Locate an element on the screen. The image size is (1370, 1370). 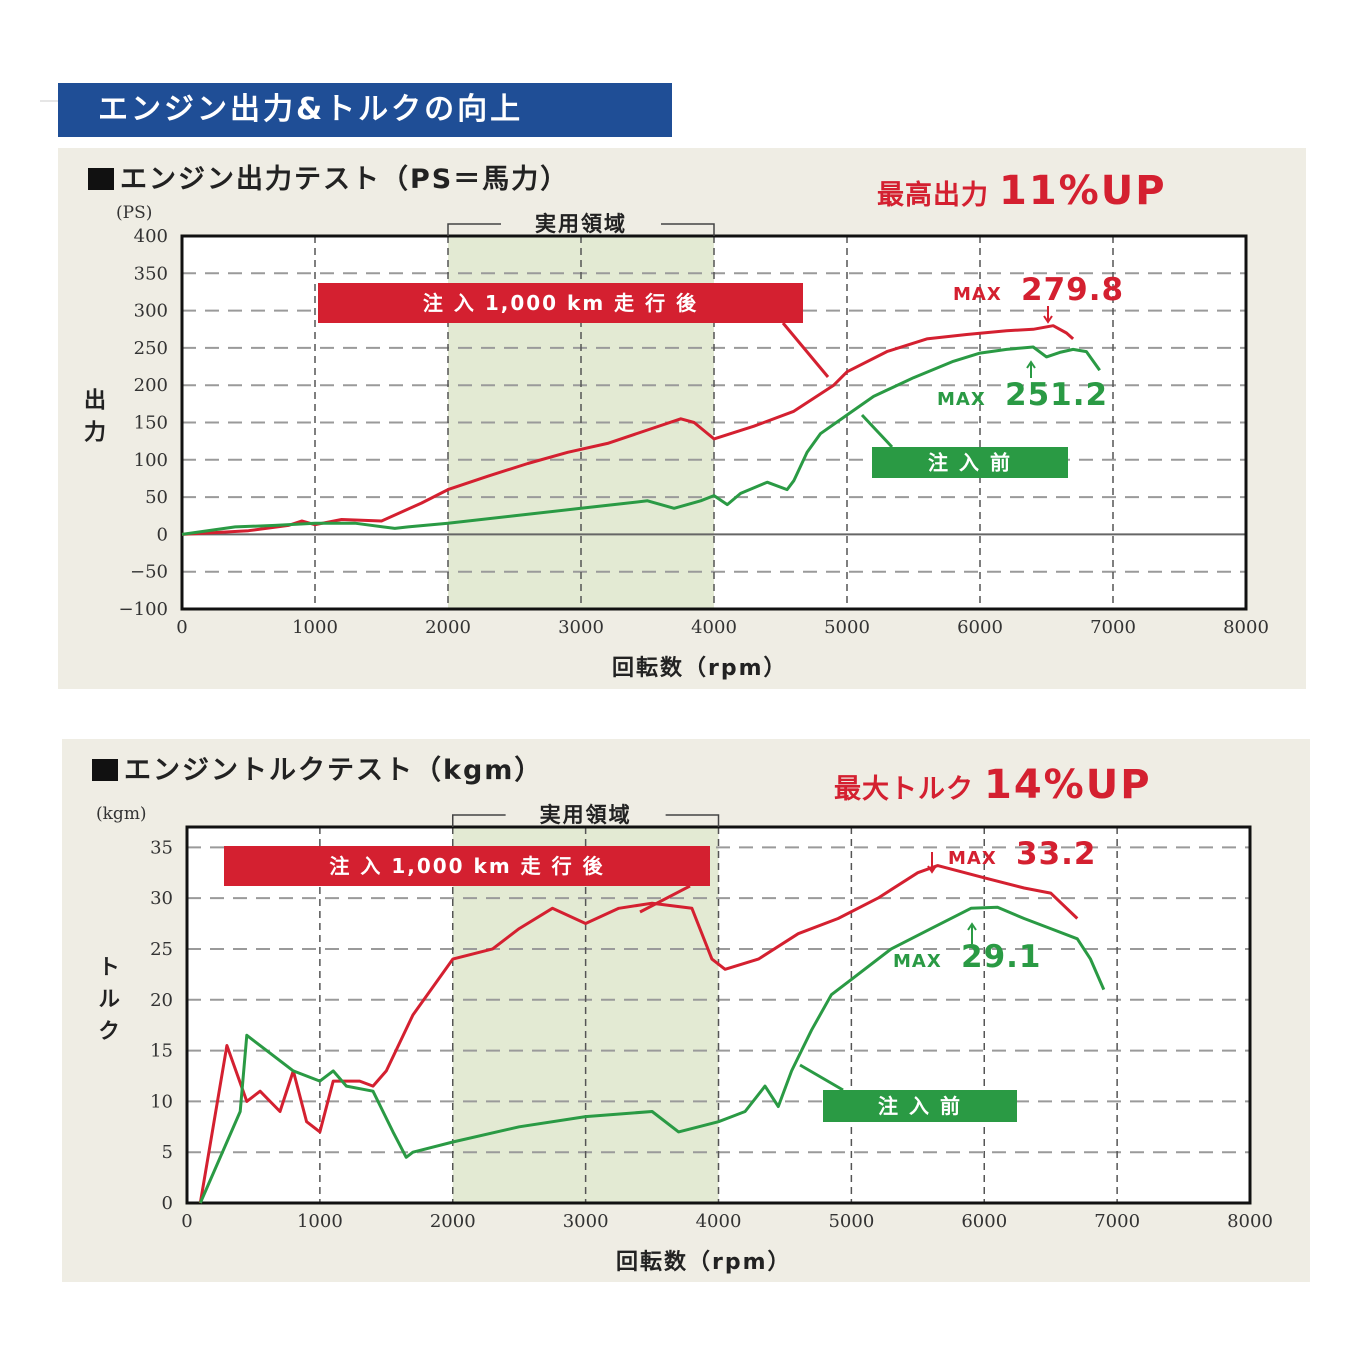
max-before-value: 29.1 is located at coordinates (1001, 957).